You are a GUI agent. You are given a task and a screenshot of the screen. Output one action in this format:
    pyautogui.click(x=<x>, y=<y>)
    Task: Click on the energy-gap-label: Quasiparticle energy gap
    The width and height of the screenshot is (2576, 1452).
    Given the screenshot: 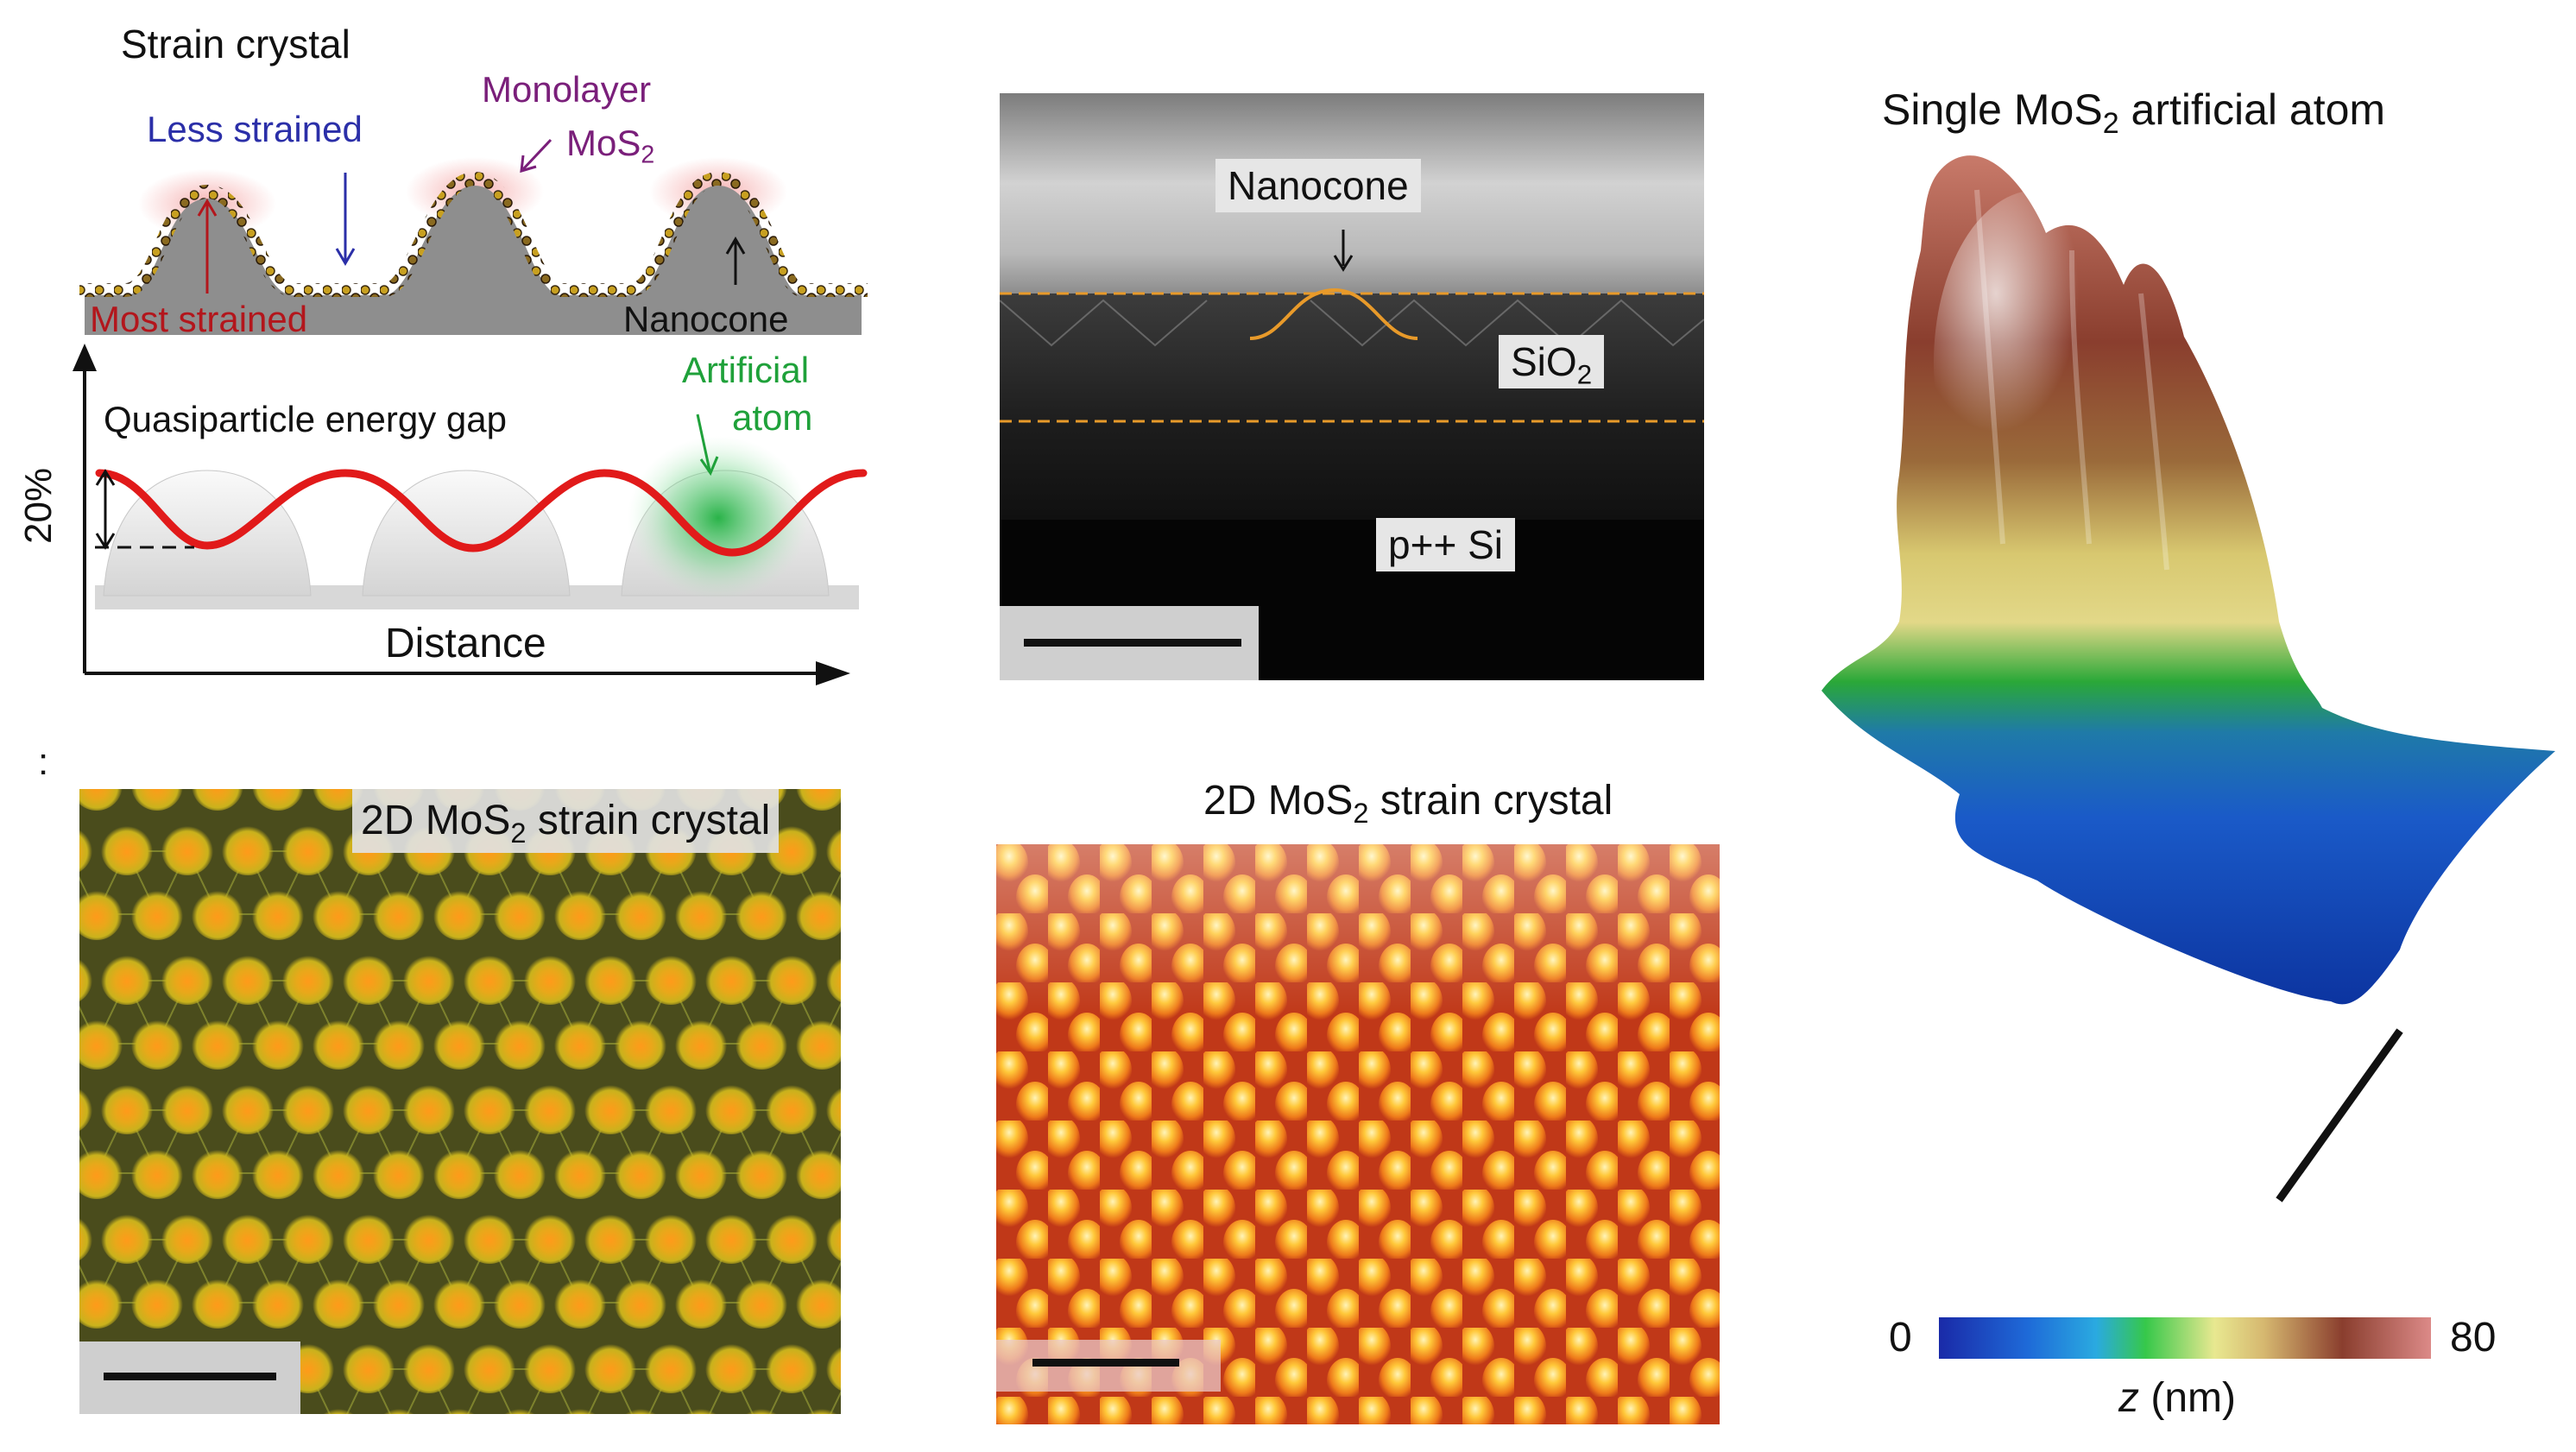 What is the action you would take?
    pyautogui.click(x=305, y=419)
    